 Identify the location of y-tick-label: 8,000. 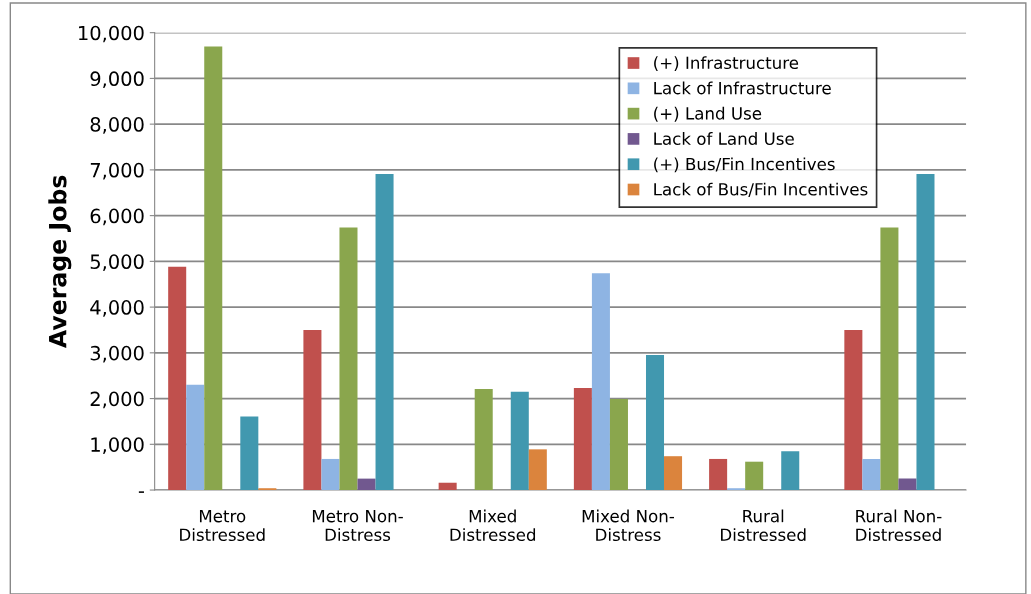
(117, 125).